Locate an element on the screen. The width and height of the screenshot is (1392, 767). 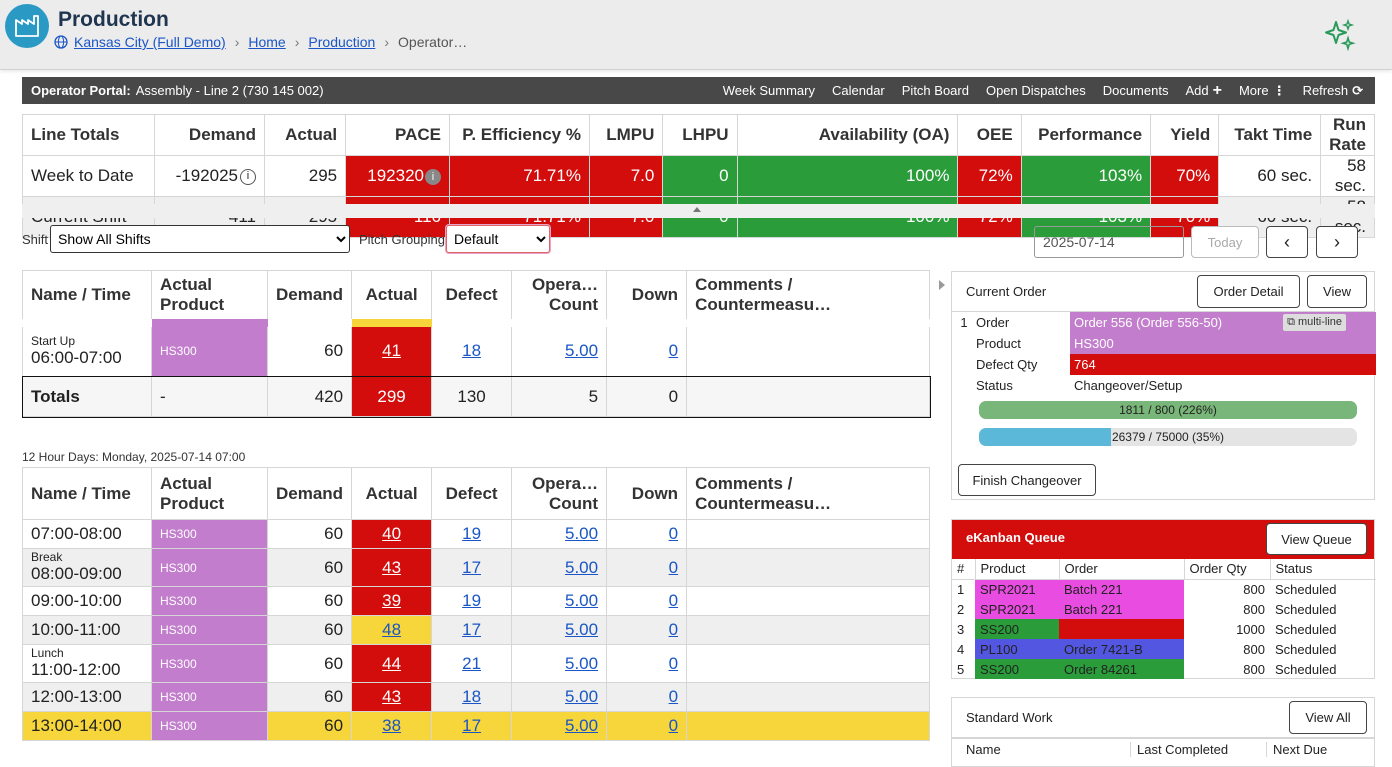
documents-link: Documents is located at coordinates (1135, 90).